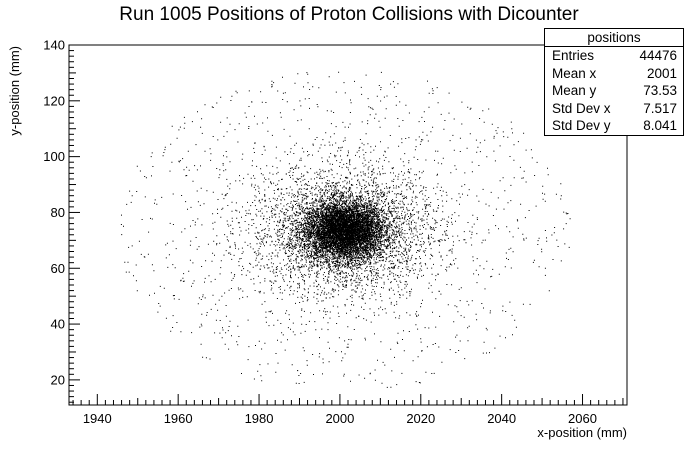 Image resolution: width=698 pixels, height=451 pixels. Describe the element at coordinates (614, 38) in the screenshot. I see `stats-box-title: positions` at that location.